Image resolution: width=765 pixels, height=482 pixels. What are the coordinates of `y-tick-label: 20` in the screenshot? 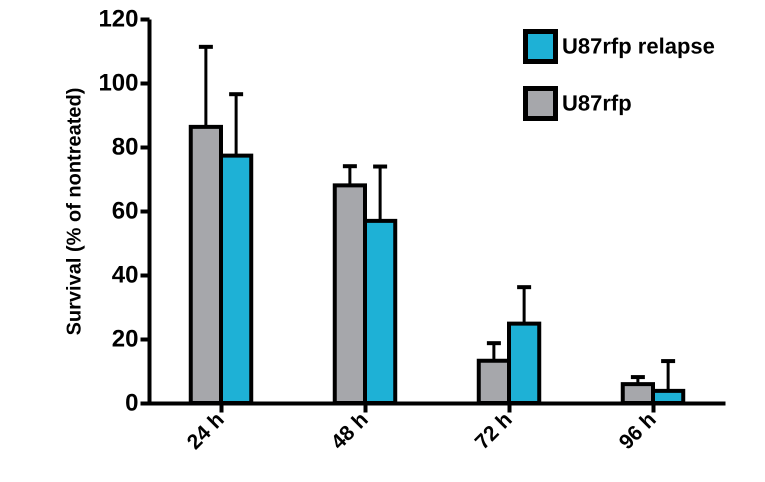 It's located at (125, 339).